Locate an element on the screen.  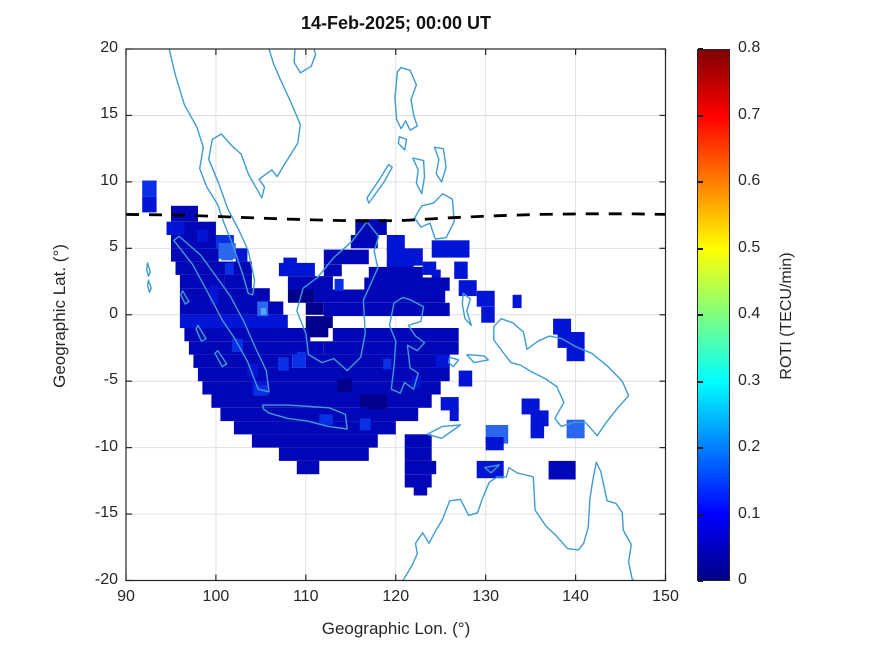
colorbar-tick-label: 0.7 is located at coordinates (749, 114).